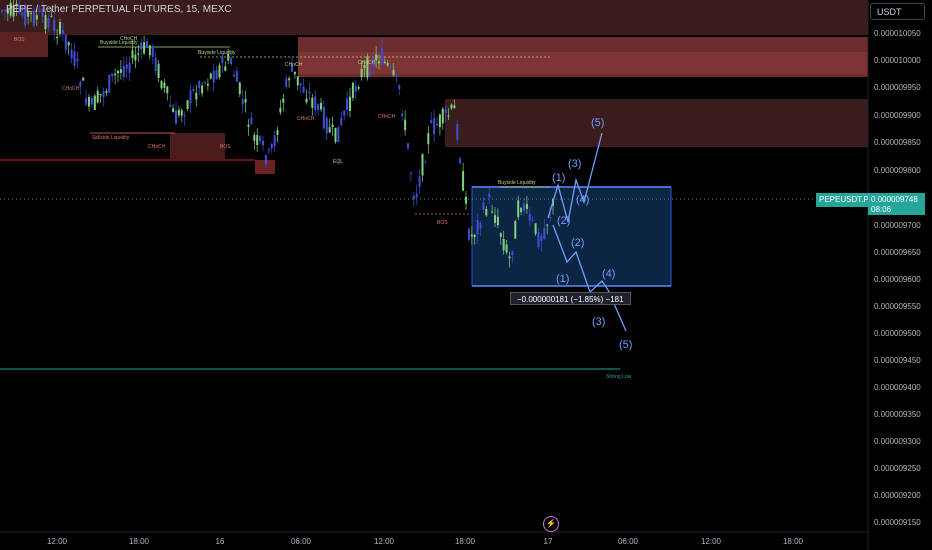  Describe the element at coordinates (897, 11) in the screenshot. I see `currency-button: USDT` at that location.